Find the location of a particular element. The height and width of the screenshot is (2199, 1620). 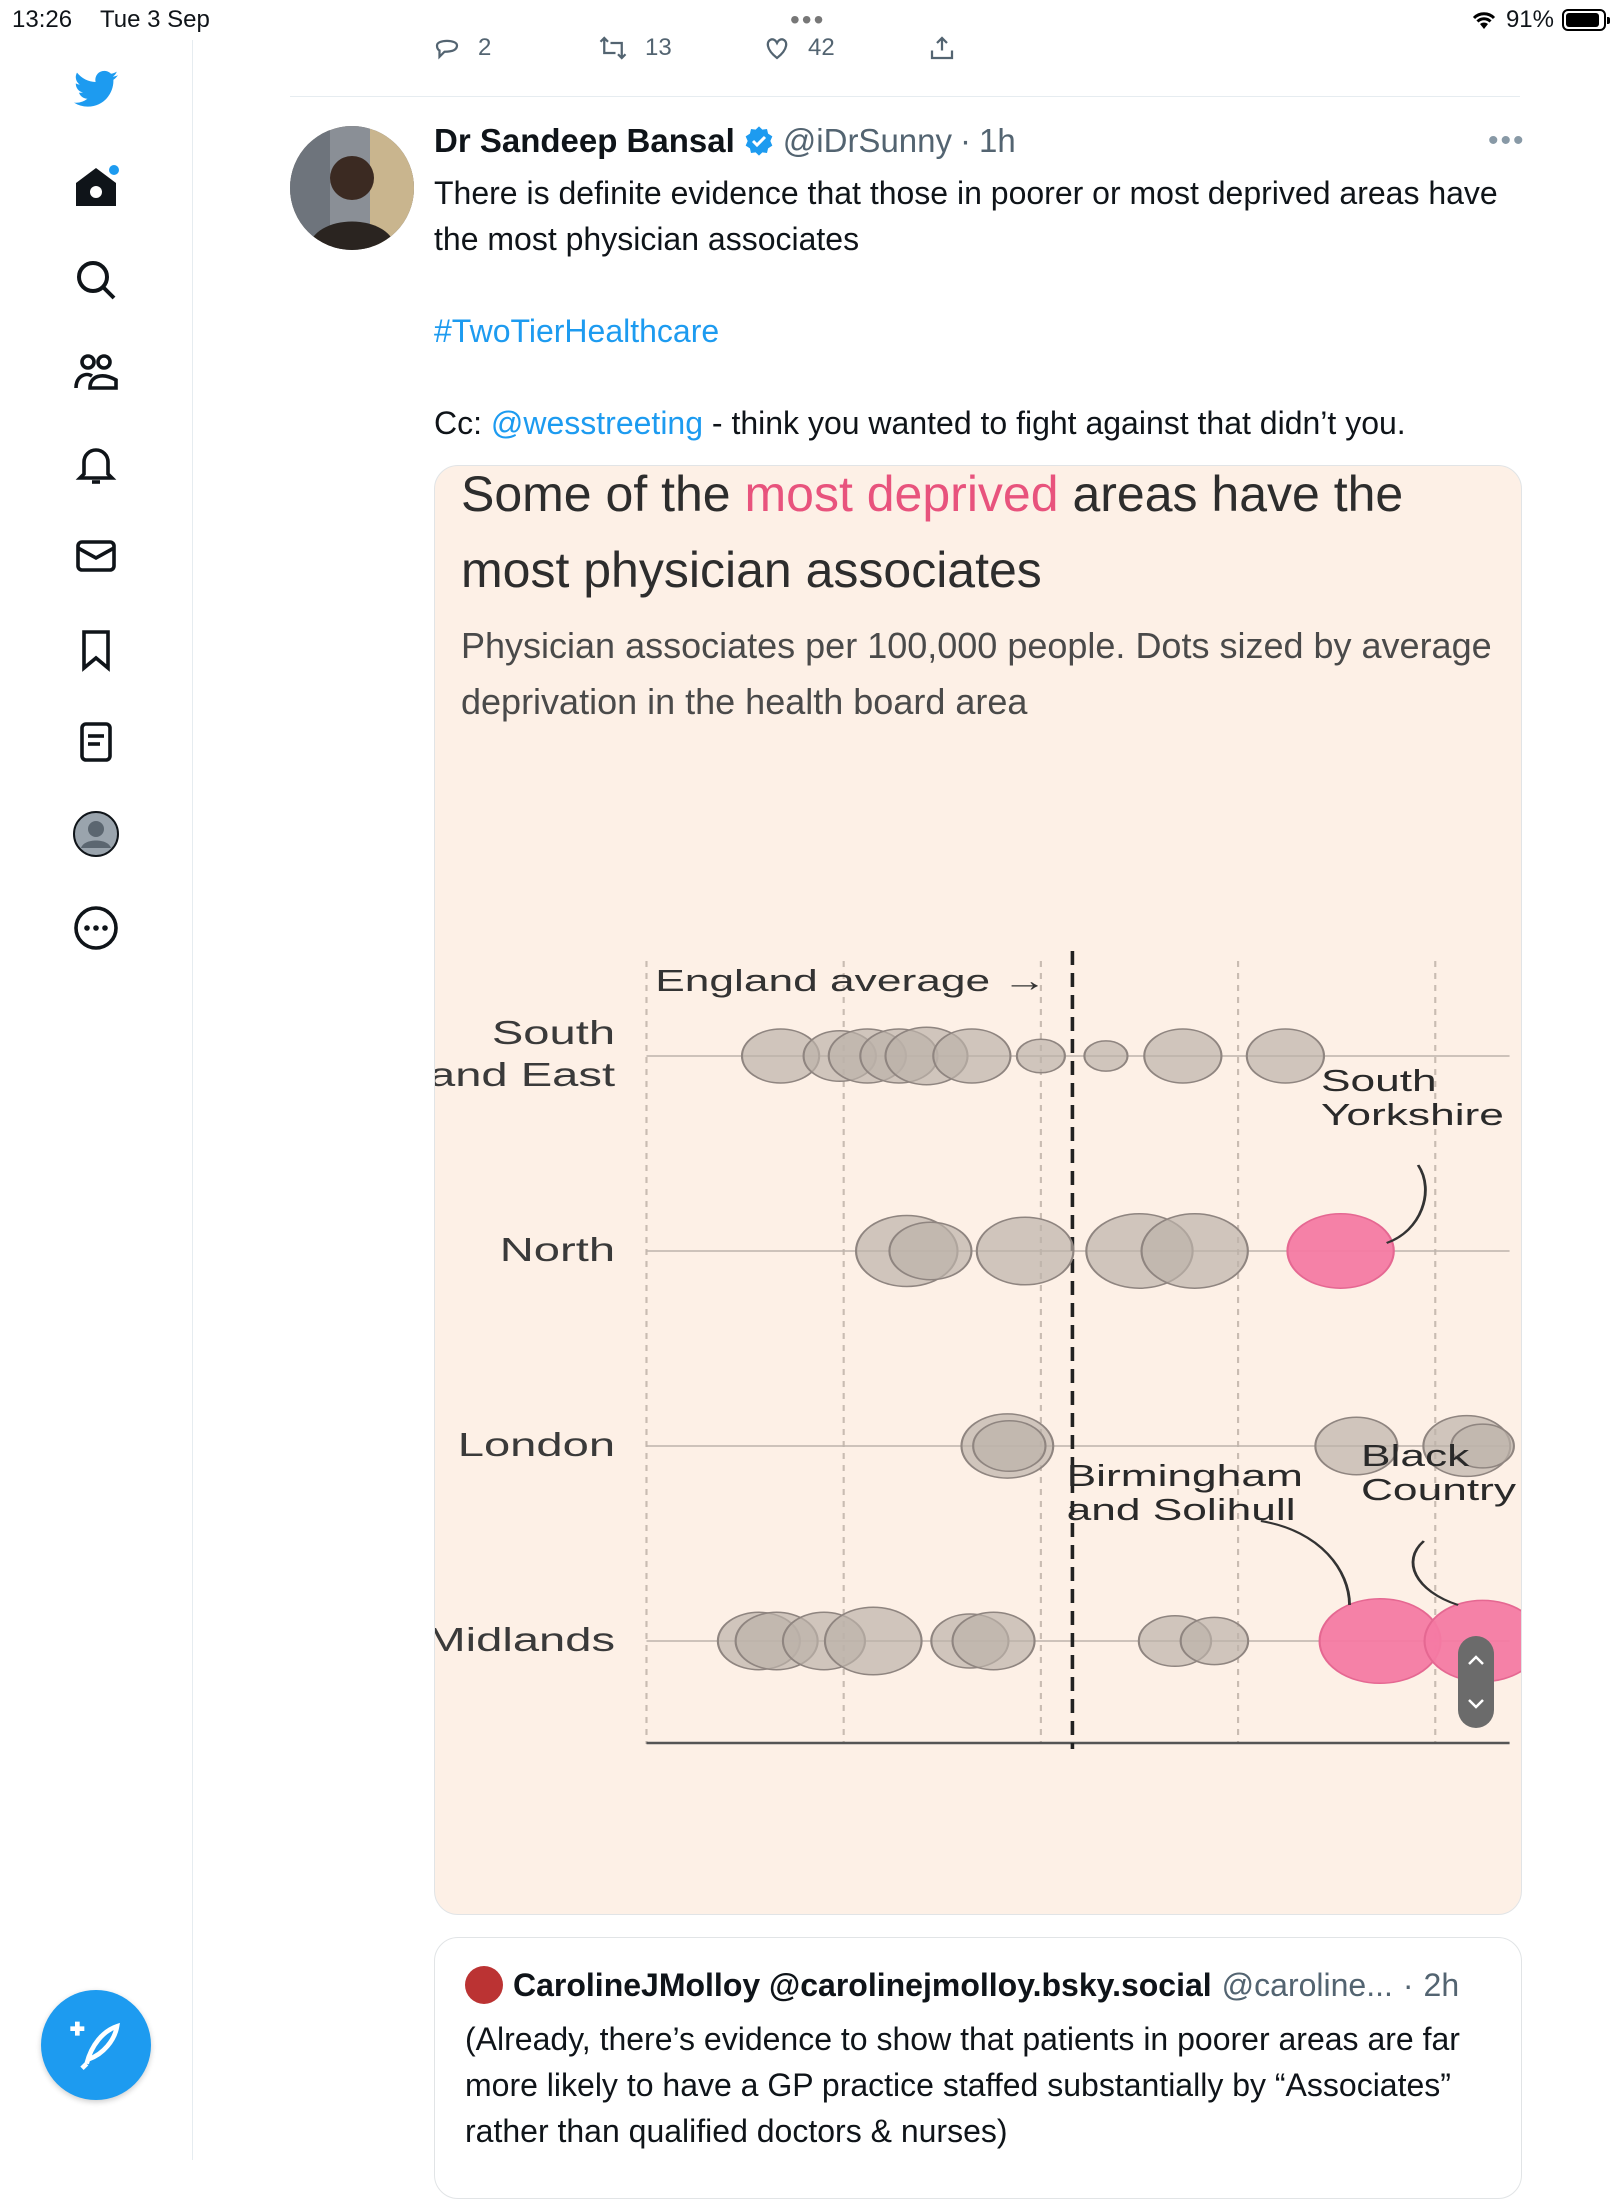

like-count: 42 is located at coordinates (821, 47).